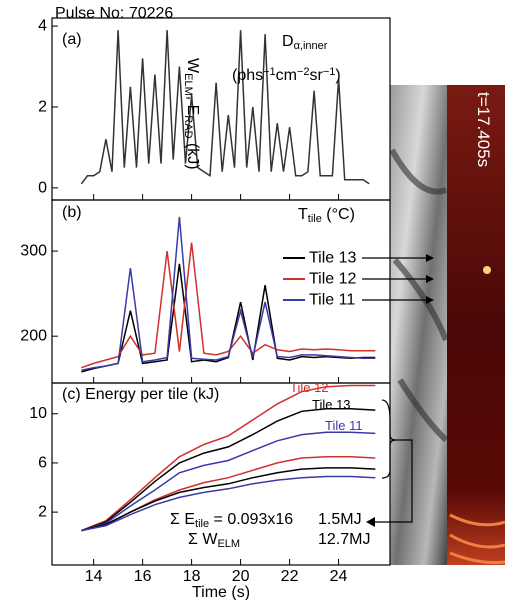 The width and height of the screenshot is (505, 600). Describe the element at coordinates (333, 279) in the screenshot. I see `legend-label: Tile 12` at that location.